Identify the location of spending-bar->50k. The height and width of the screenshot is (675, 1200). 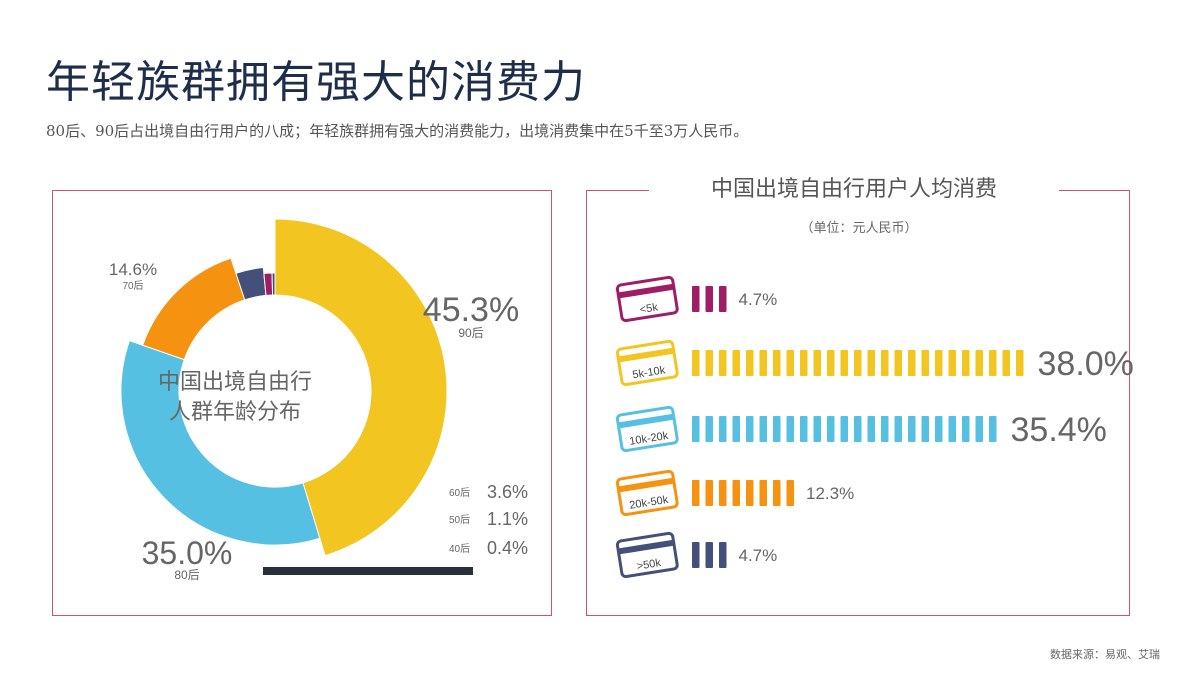
(709, 555).